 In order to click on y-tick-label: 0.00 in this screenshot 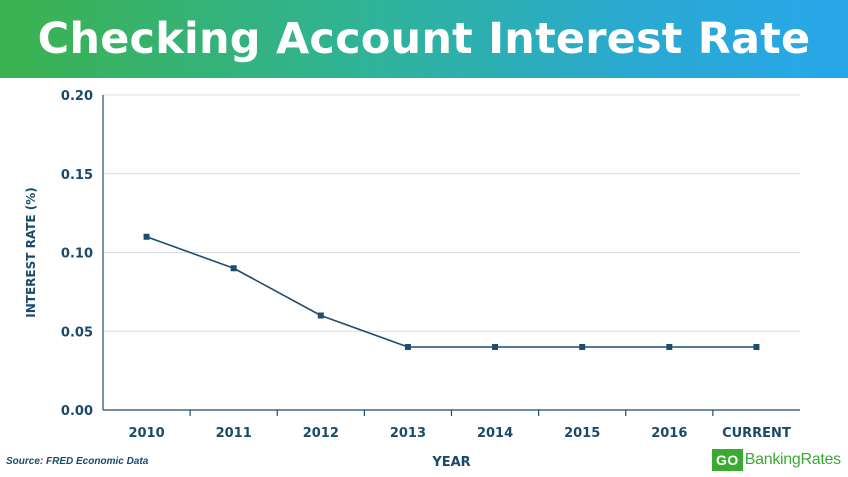, I will do `click(77, 411)`.